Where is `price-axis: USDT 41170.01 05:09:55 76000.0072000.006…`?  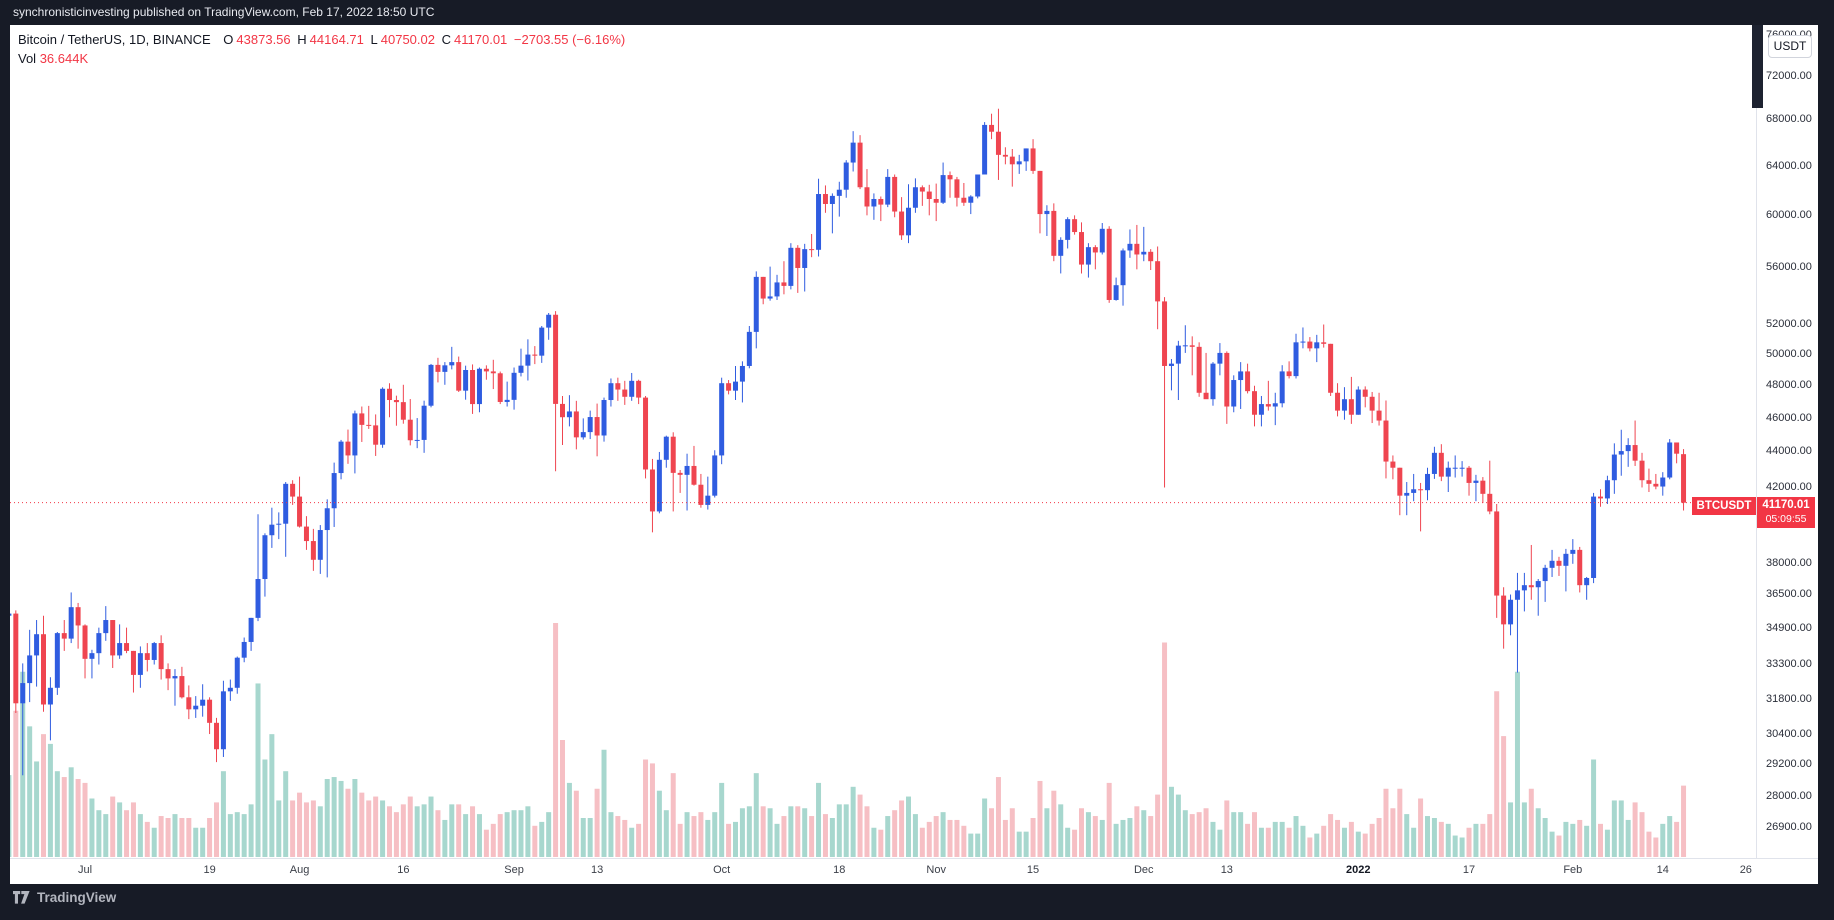 price-axis: USDT 41170.01 05:09:55 76000.0072000.006… is located at coordinates (1787, 441).